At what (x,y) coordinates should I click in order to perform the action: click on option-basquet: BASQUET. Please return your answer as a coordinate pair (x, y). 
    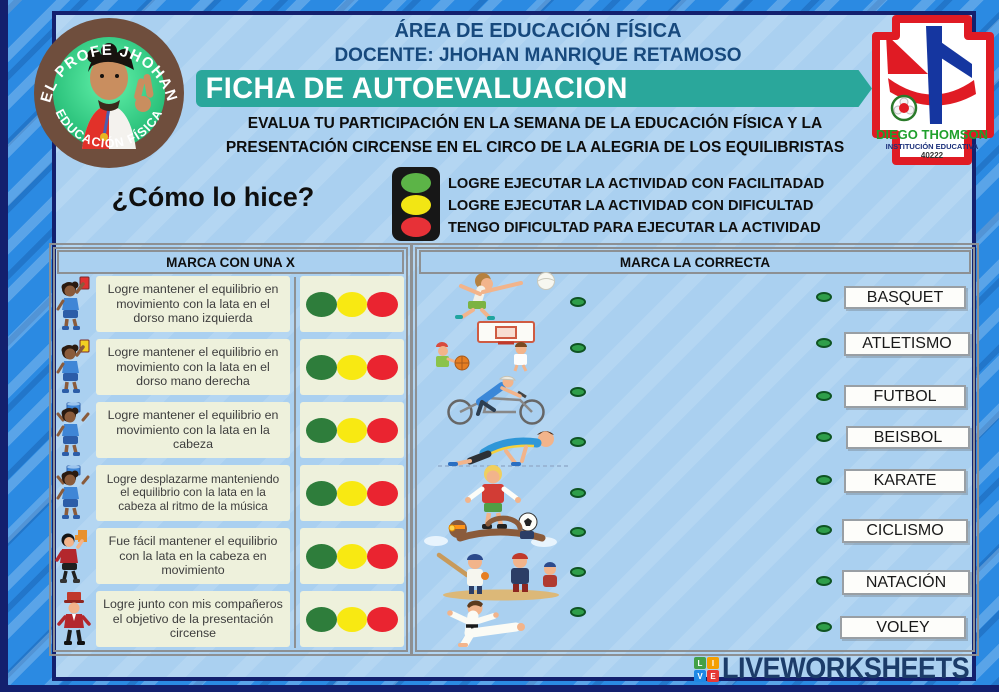
    Looking at the image, I should click on (905, 297).